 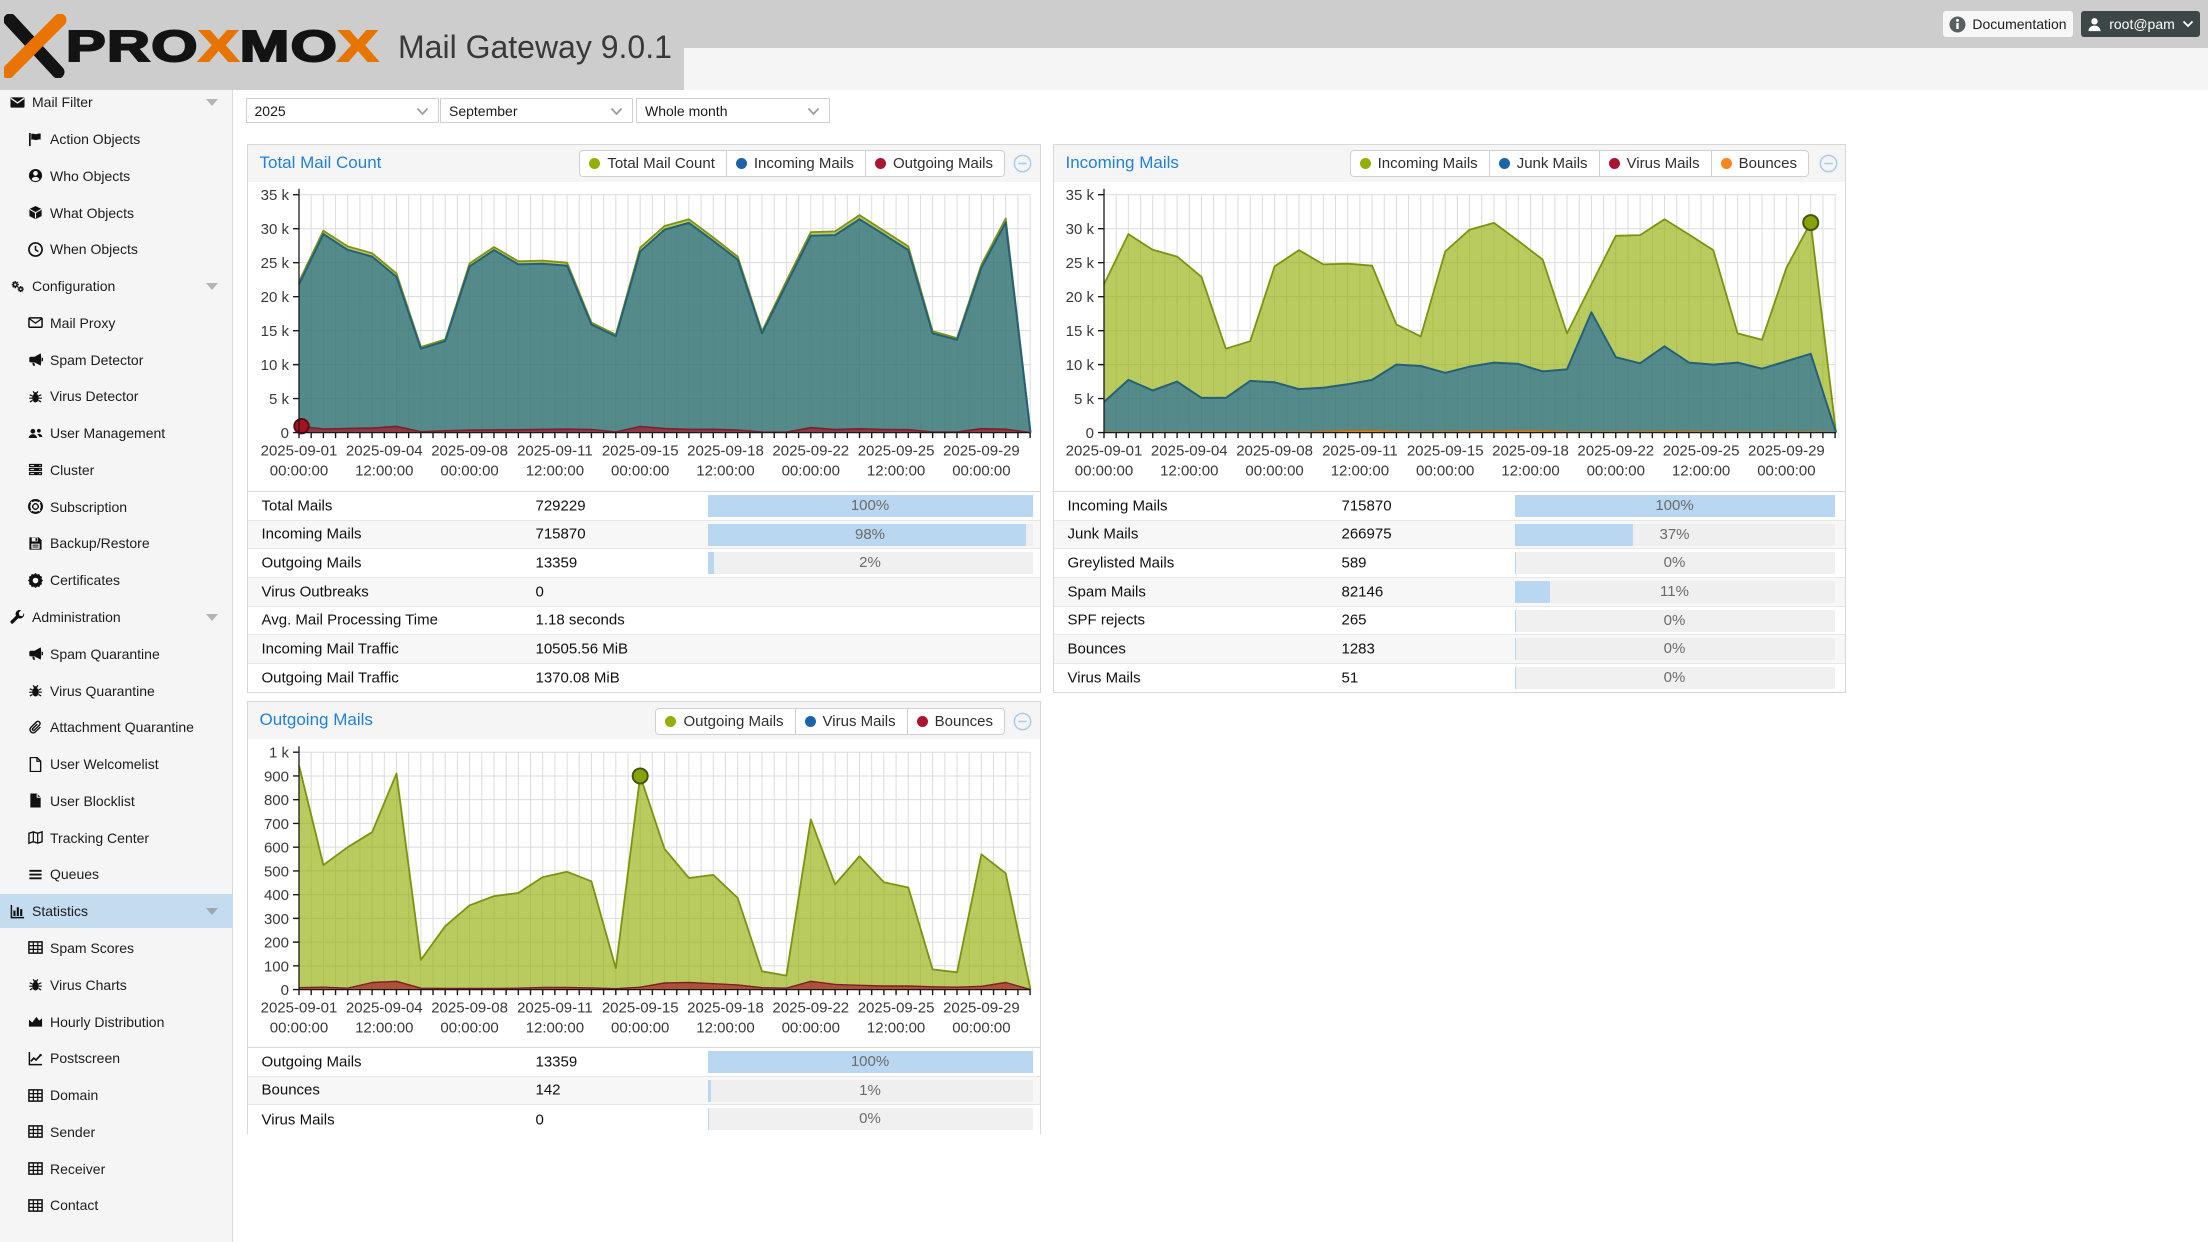 I want to click on svg-text: 400, so click(x=275, y=895).